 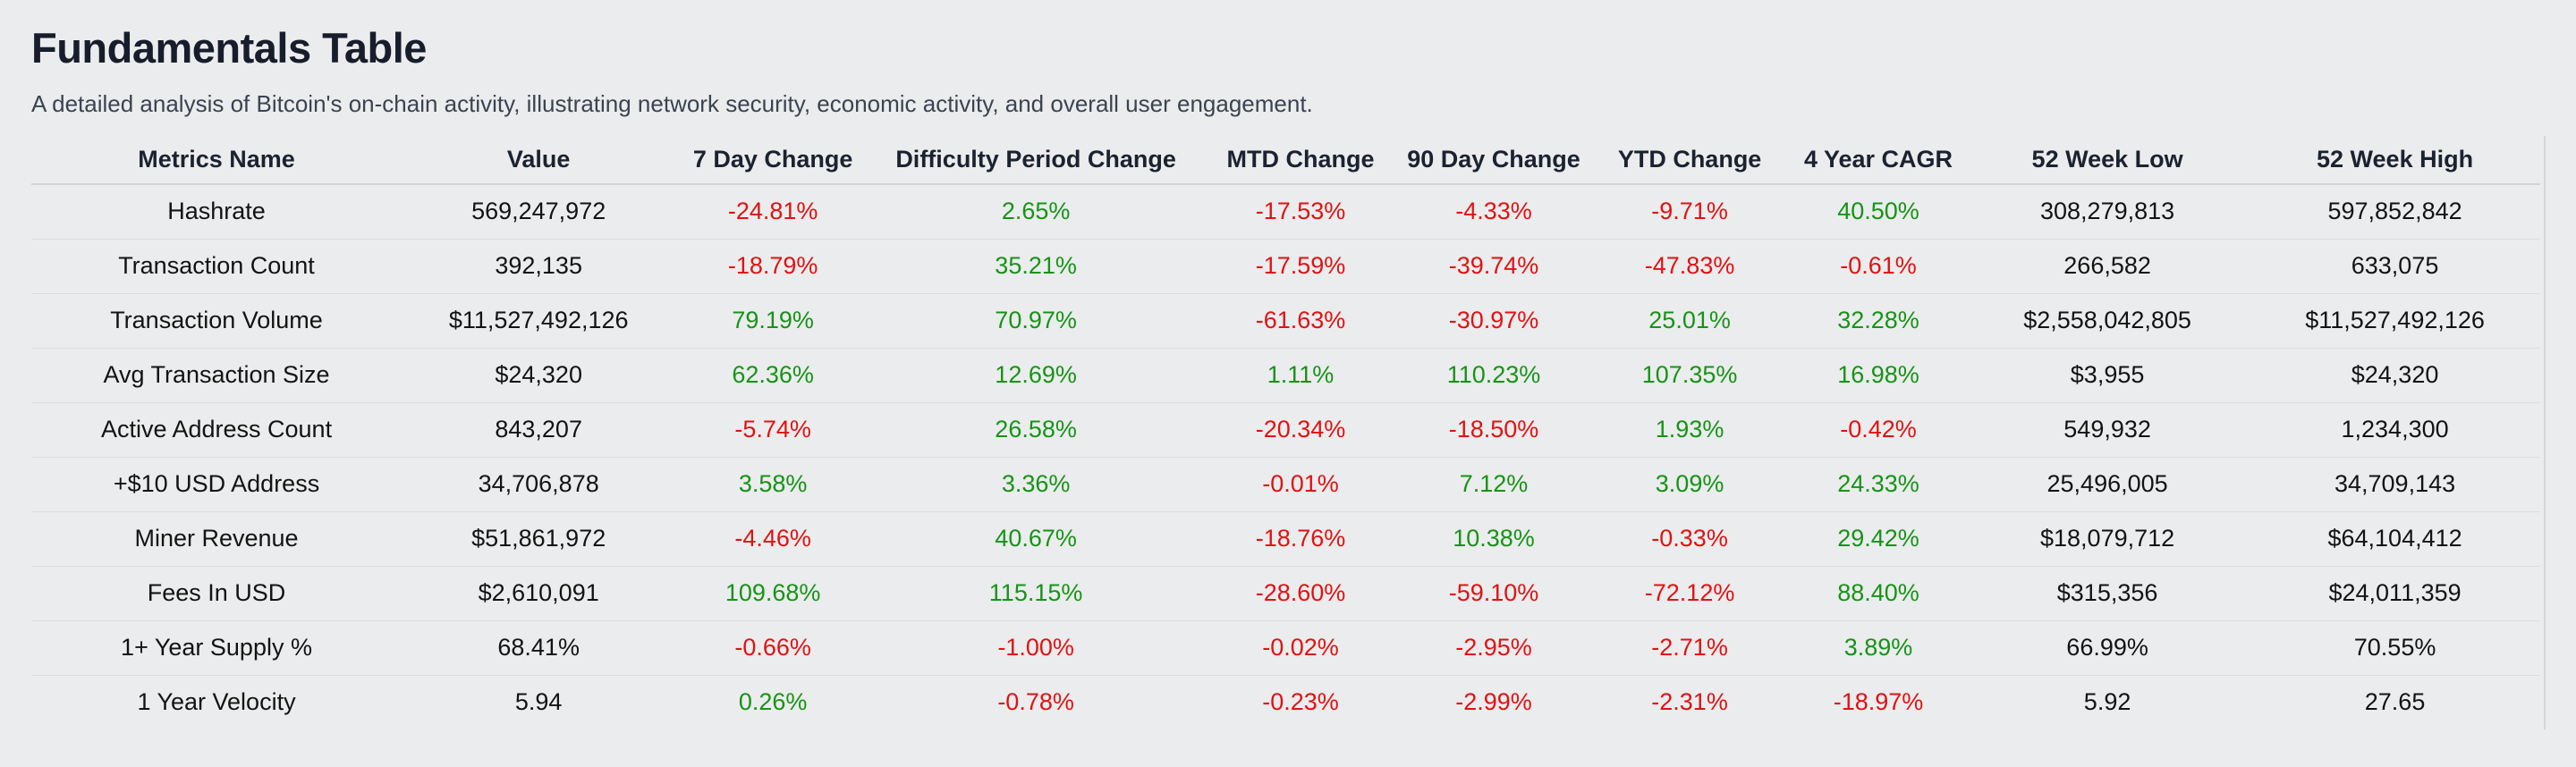 What do you see at coordinates (2395, 592) in the screenshot?
I see `value-cell: $24,011,359` at bounding box center [2395, 592].